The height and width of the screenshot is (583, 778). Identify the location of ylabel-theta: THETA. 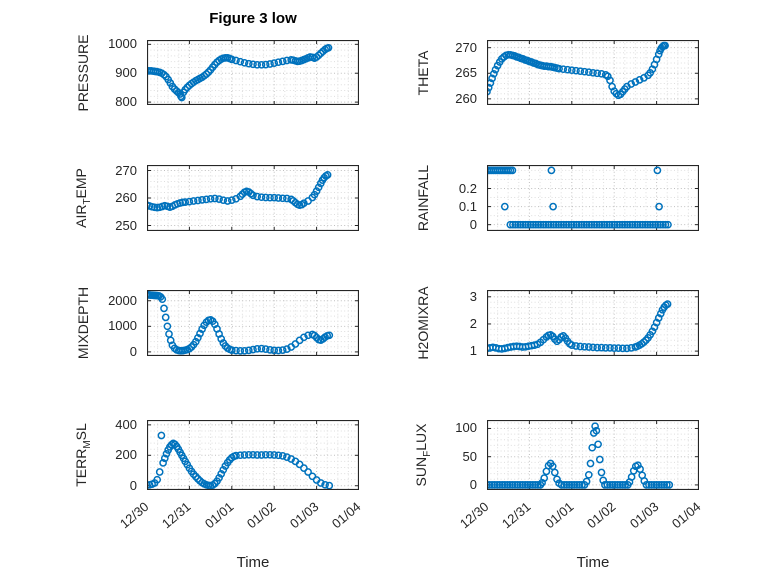
(423, 72).